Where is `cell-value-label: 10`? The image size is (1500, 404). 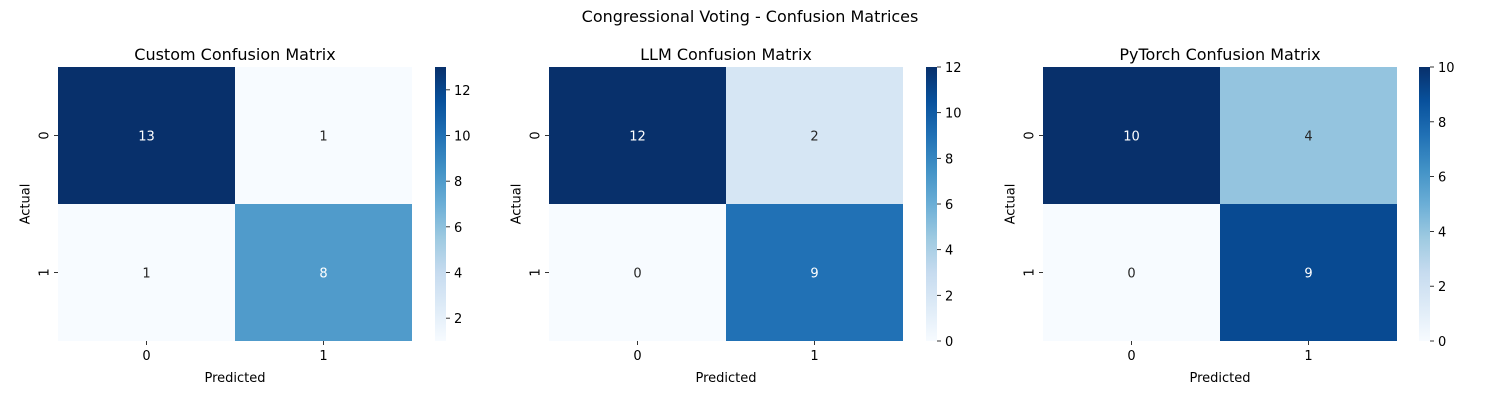 cell-value-label: 10 is located at coordinates (1131, 137).